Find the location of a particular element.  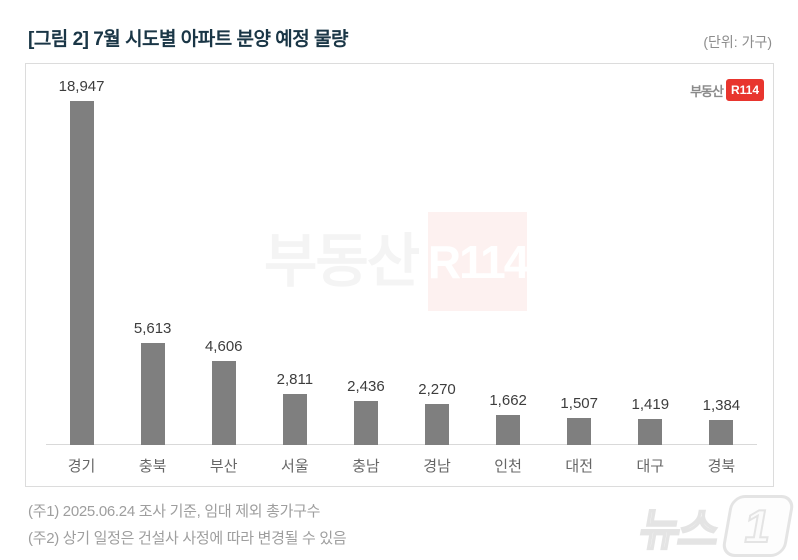

brand-logo-text: 부동산 is located at coordinates (707, 91).